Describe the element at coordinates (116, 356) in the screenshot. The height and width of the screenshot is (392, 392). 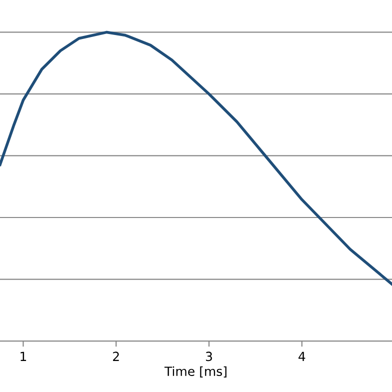
I see `x-tick-label: 2` at that location.